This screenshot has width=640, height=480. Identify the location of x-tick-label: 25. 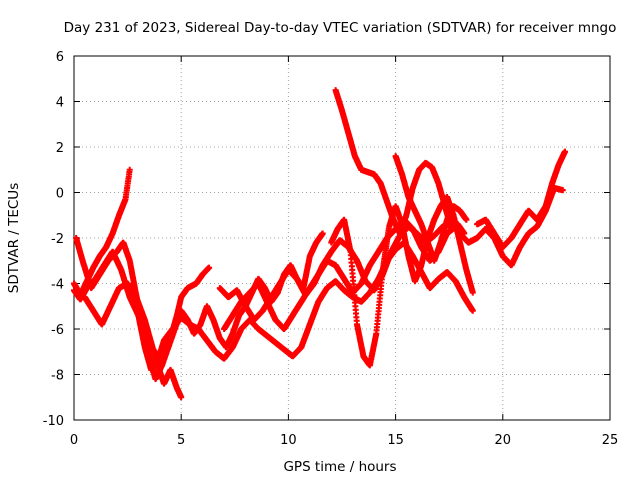
(610, 440).